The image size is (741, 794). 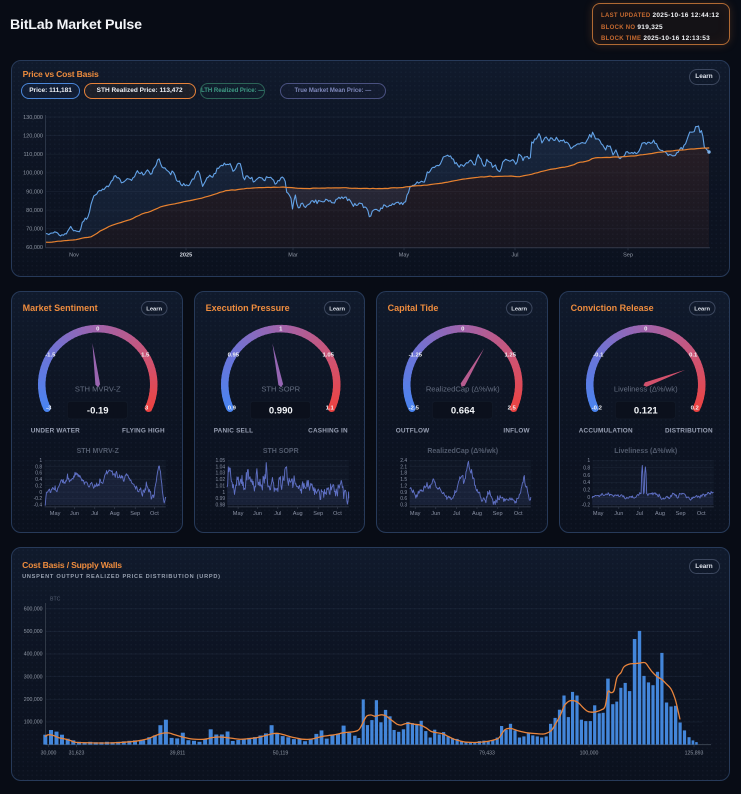 What do you see at coordinates (586, 468) in the screenshot?
I see `svg-text: 0.8` at bounding box center [586, 468].